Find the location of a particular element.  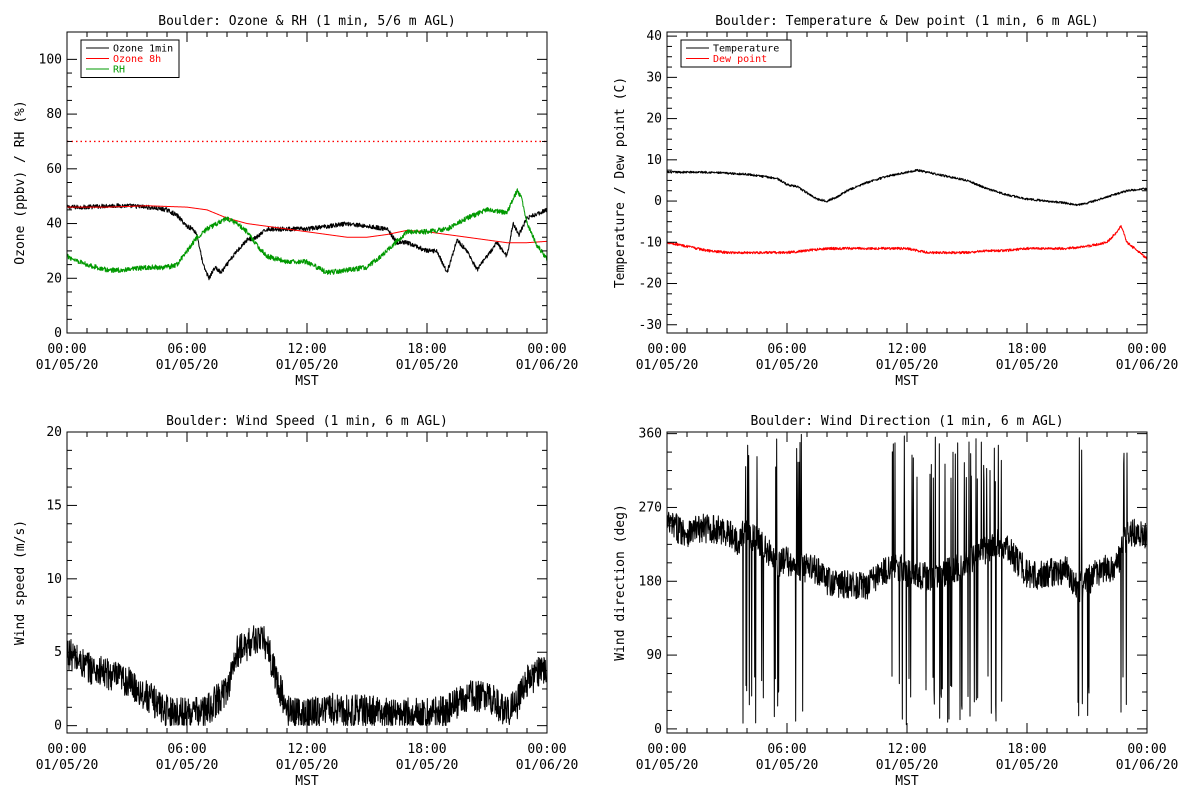

legend-label: Temperature is located at coordinates (746, 49).